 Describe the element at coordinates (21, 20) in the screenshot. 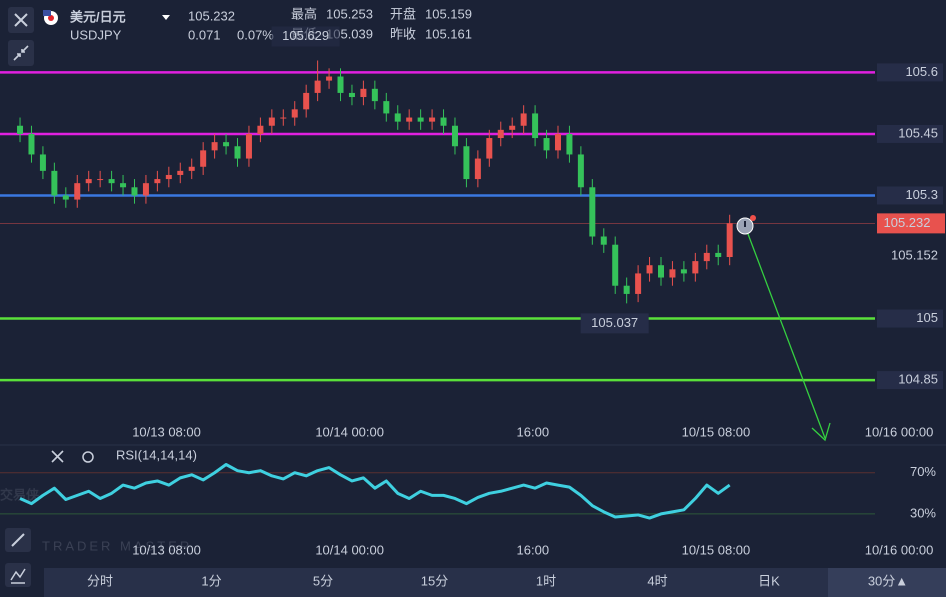

I see `close-icon` at that location.